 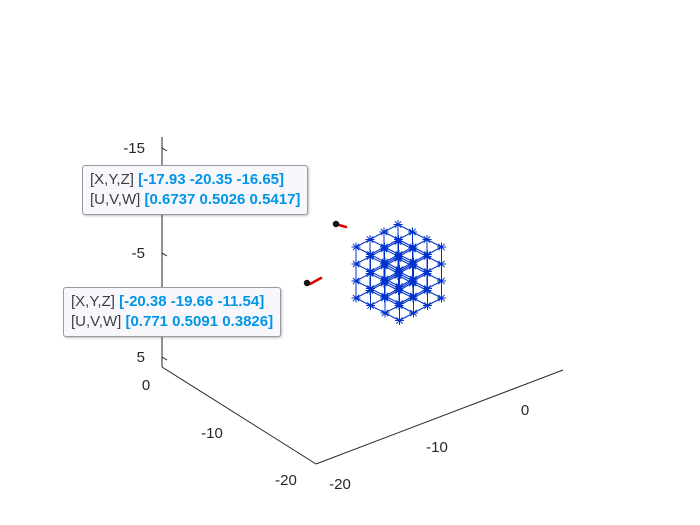 I want to click on datatip-1-line-uvw: [U,V,W] [0.6737 0.5026 0.5417], so click(x=195, y=200).